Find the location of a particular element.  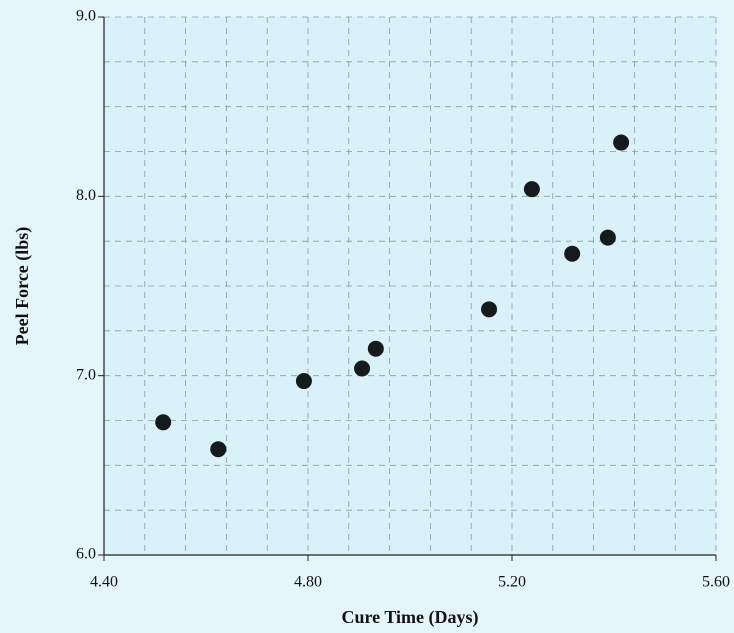

x-tick-label: 5.60 is located at coordinates (716, 582).